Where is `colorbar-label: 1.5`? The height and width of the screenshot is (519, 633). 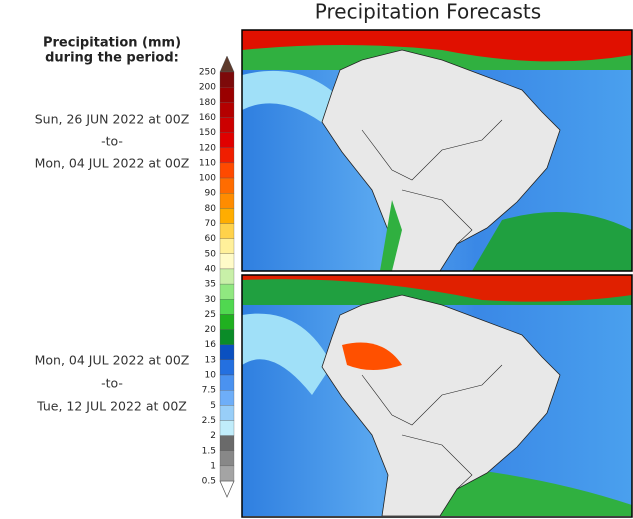 colorbar-label: 1.5 is located at coordinates (209, 451).